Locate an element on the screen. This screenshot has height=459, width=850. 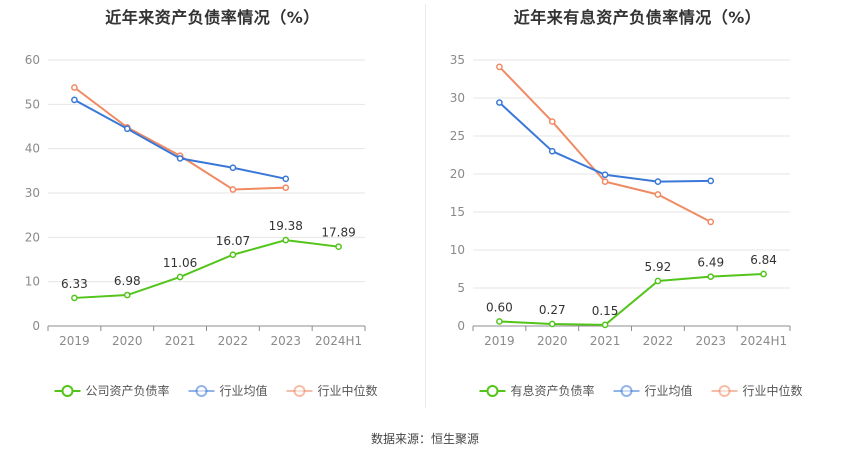
data-label: 0.15 is located at coordinates (605, 311).